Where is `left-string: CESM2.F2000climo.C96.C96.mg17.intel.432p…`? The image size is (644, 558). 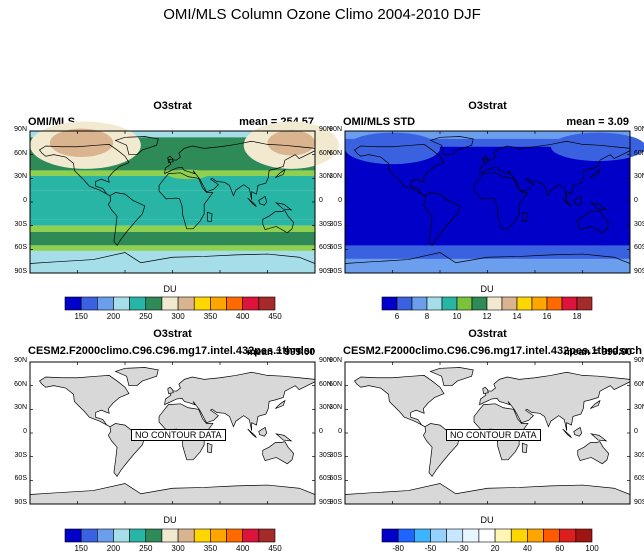 left-string: CESM2.F2000climo.C96.C96.mg17.intel.432p… is located at coordinates (492, 351).